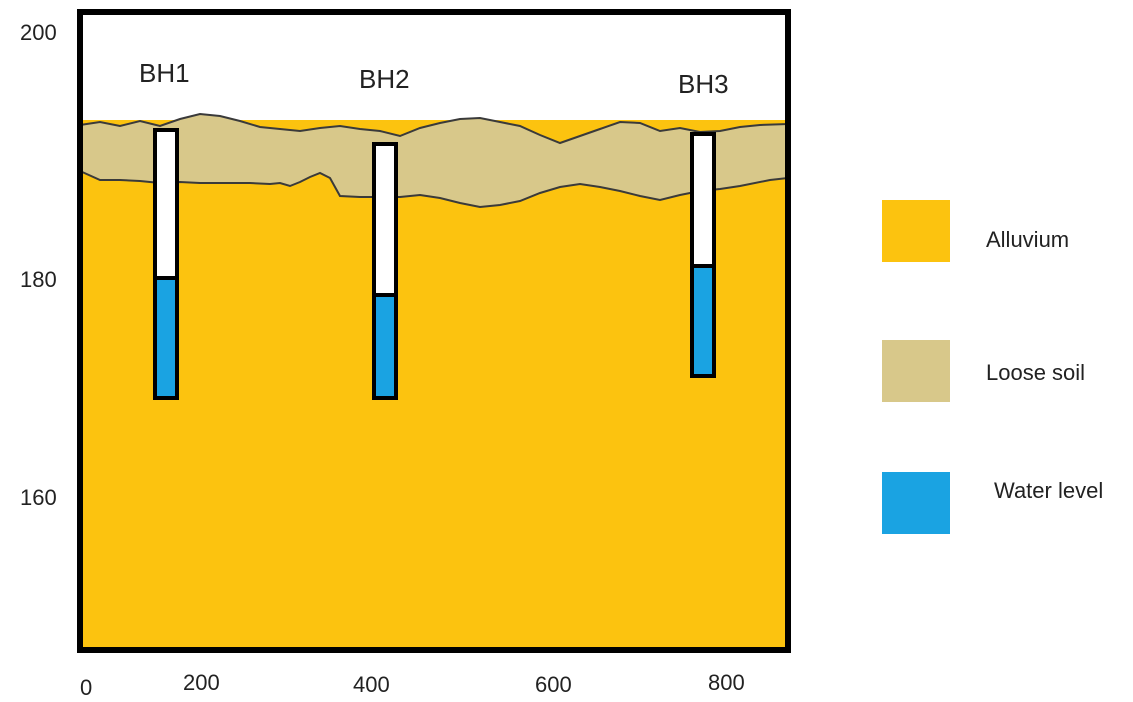 This screenshot has width=1133, height=702. I want to click on legend-item-water-level: Water level, so click(1006, 503).